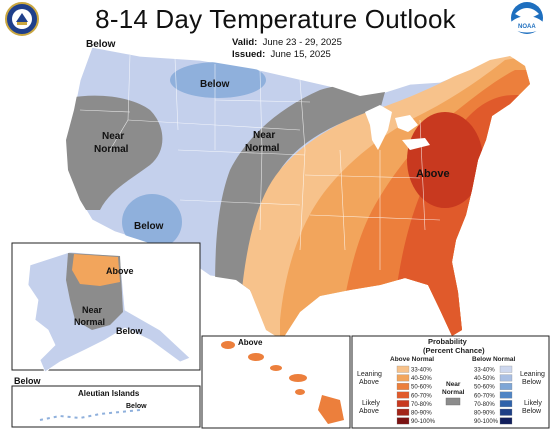 The width and height of the screenshot is (551, 431). Describe the element at coordinates (423, 422) in the screenshot. I see `legend-above-bin-label: 90-100%` at that location.